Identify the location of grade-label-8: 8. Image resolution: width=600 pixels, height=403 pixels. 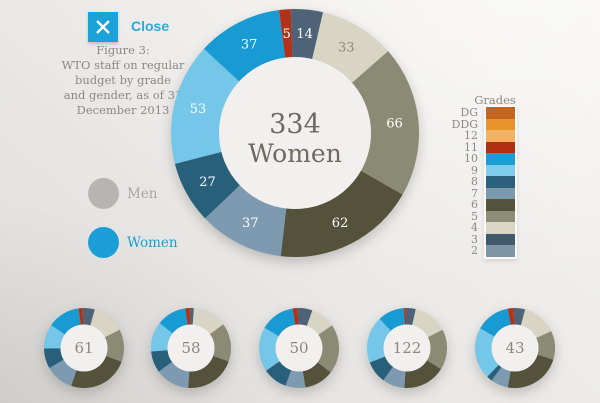
(474, 182).